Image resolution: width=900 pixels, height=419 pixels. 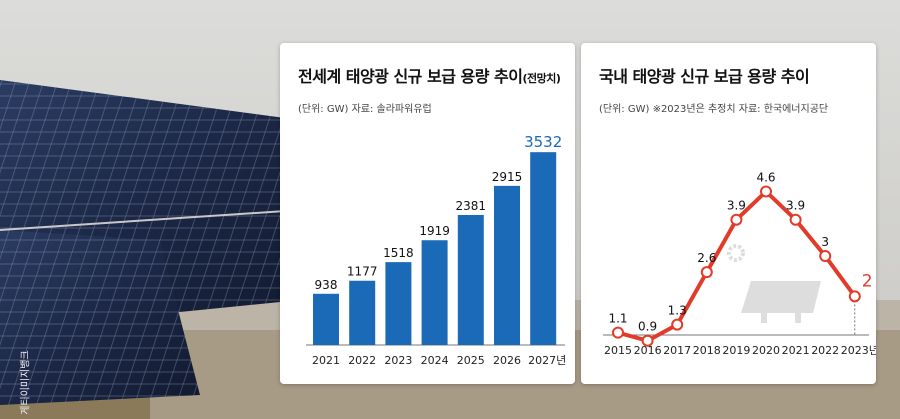 I want to click on data-label: 2915, so click(x=507, y=177).